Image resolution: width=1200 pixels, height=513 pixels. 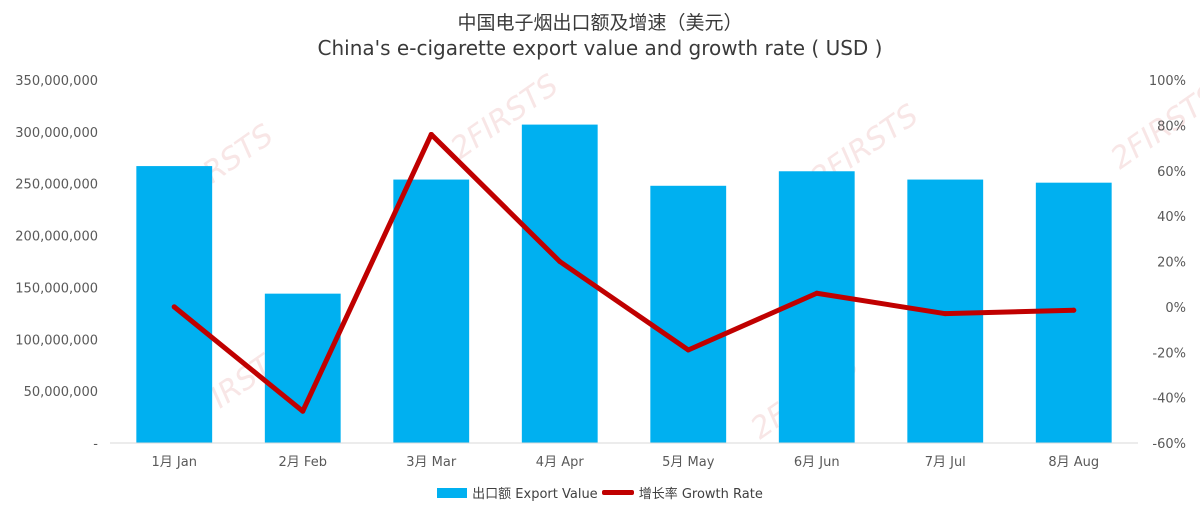 What do you see at coordinates (1169, 353) in the screenshot?
I see `right-axis-tick-label: -20%` at bounding box center [1169, 353].